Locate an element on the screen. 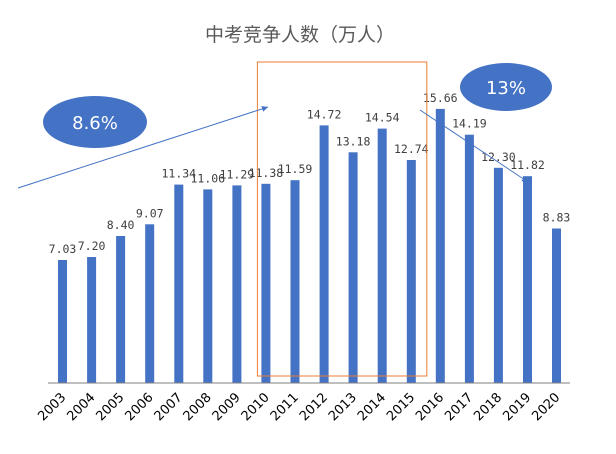  x-tick-2004: 2004 is located at coordinates (81, 407).